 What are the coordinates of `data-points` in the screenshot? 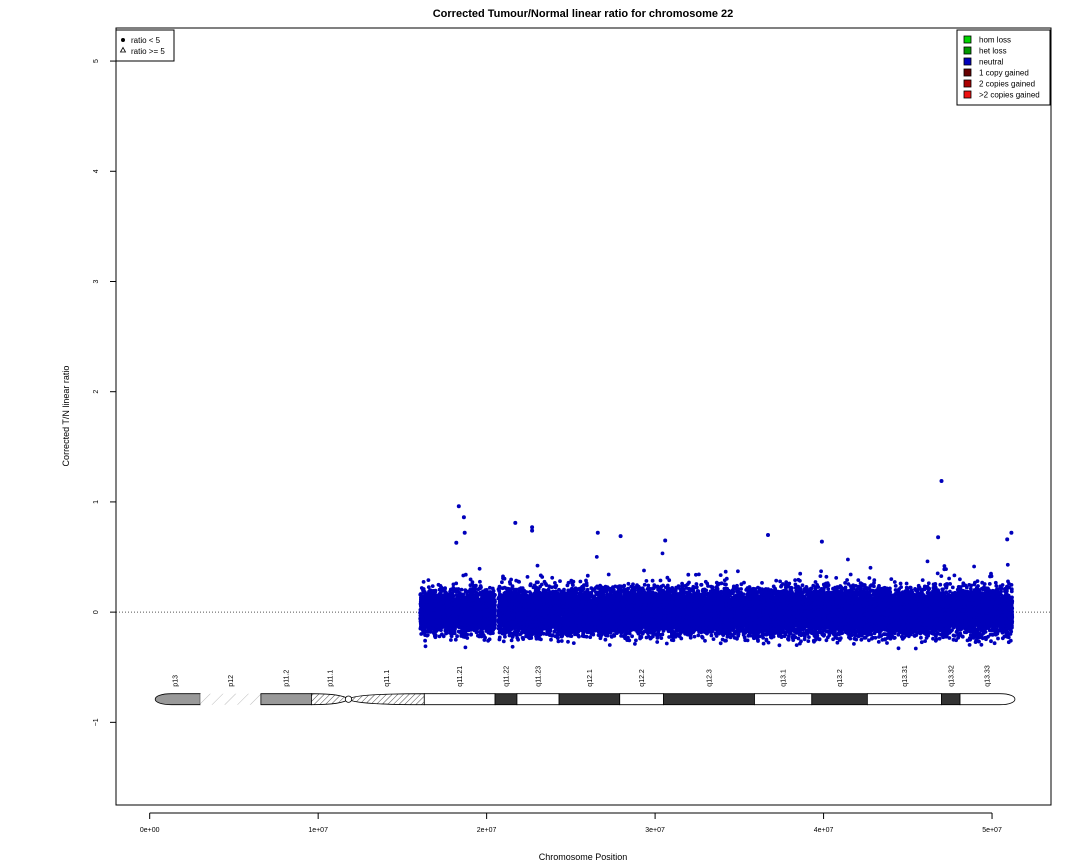 It's located at (716, 564).